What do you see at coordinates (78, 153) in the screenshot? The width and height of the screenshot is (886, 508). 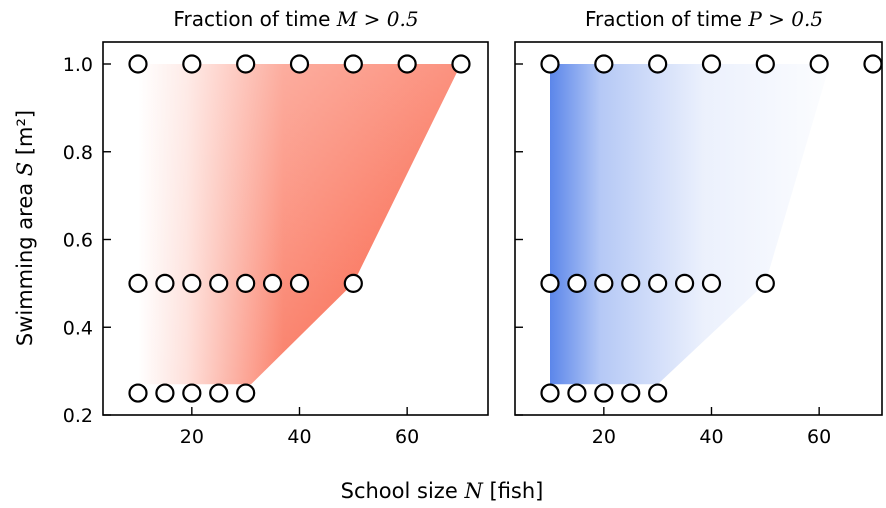 I see `left-y-tick-label: 0.8` at bounding box center [78, 153].